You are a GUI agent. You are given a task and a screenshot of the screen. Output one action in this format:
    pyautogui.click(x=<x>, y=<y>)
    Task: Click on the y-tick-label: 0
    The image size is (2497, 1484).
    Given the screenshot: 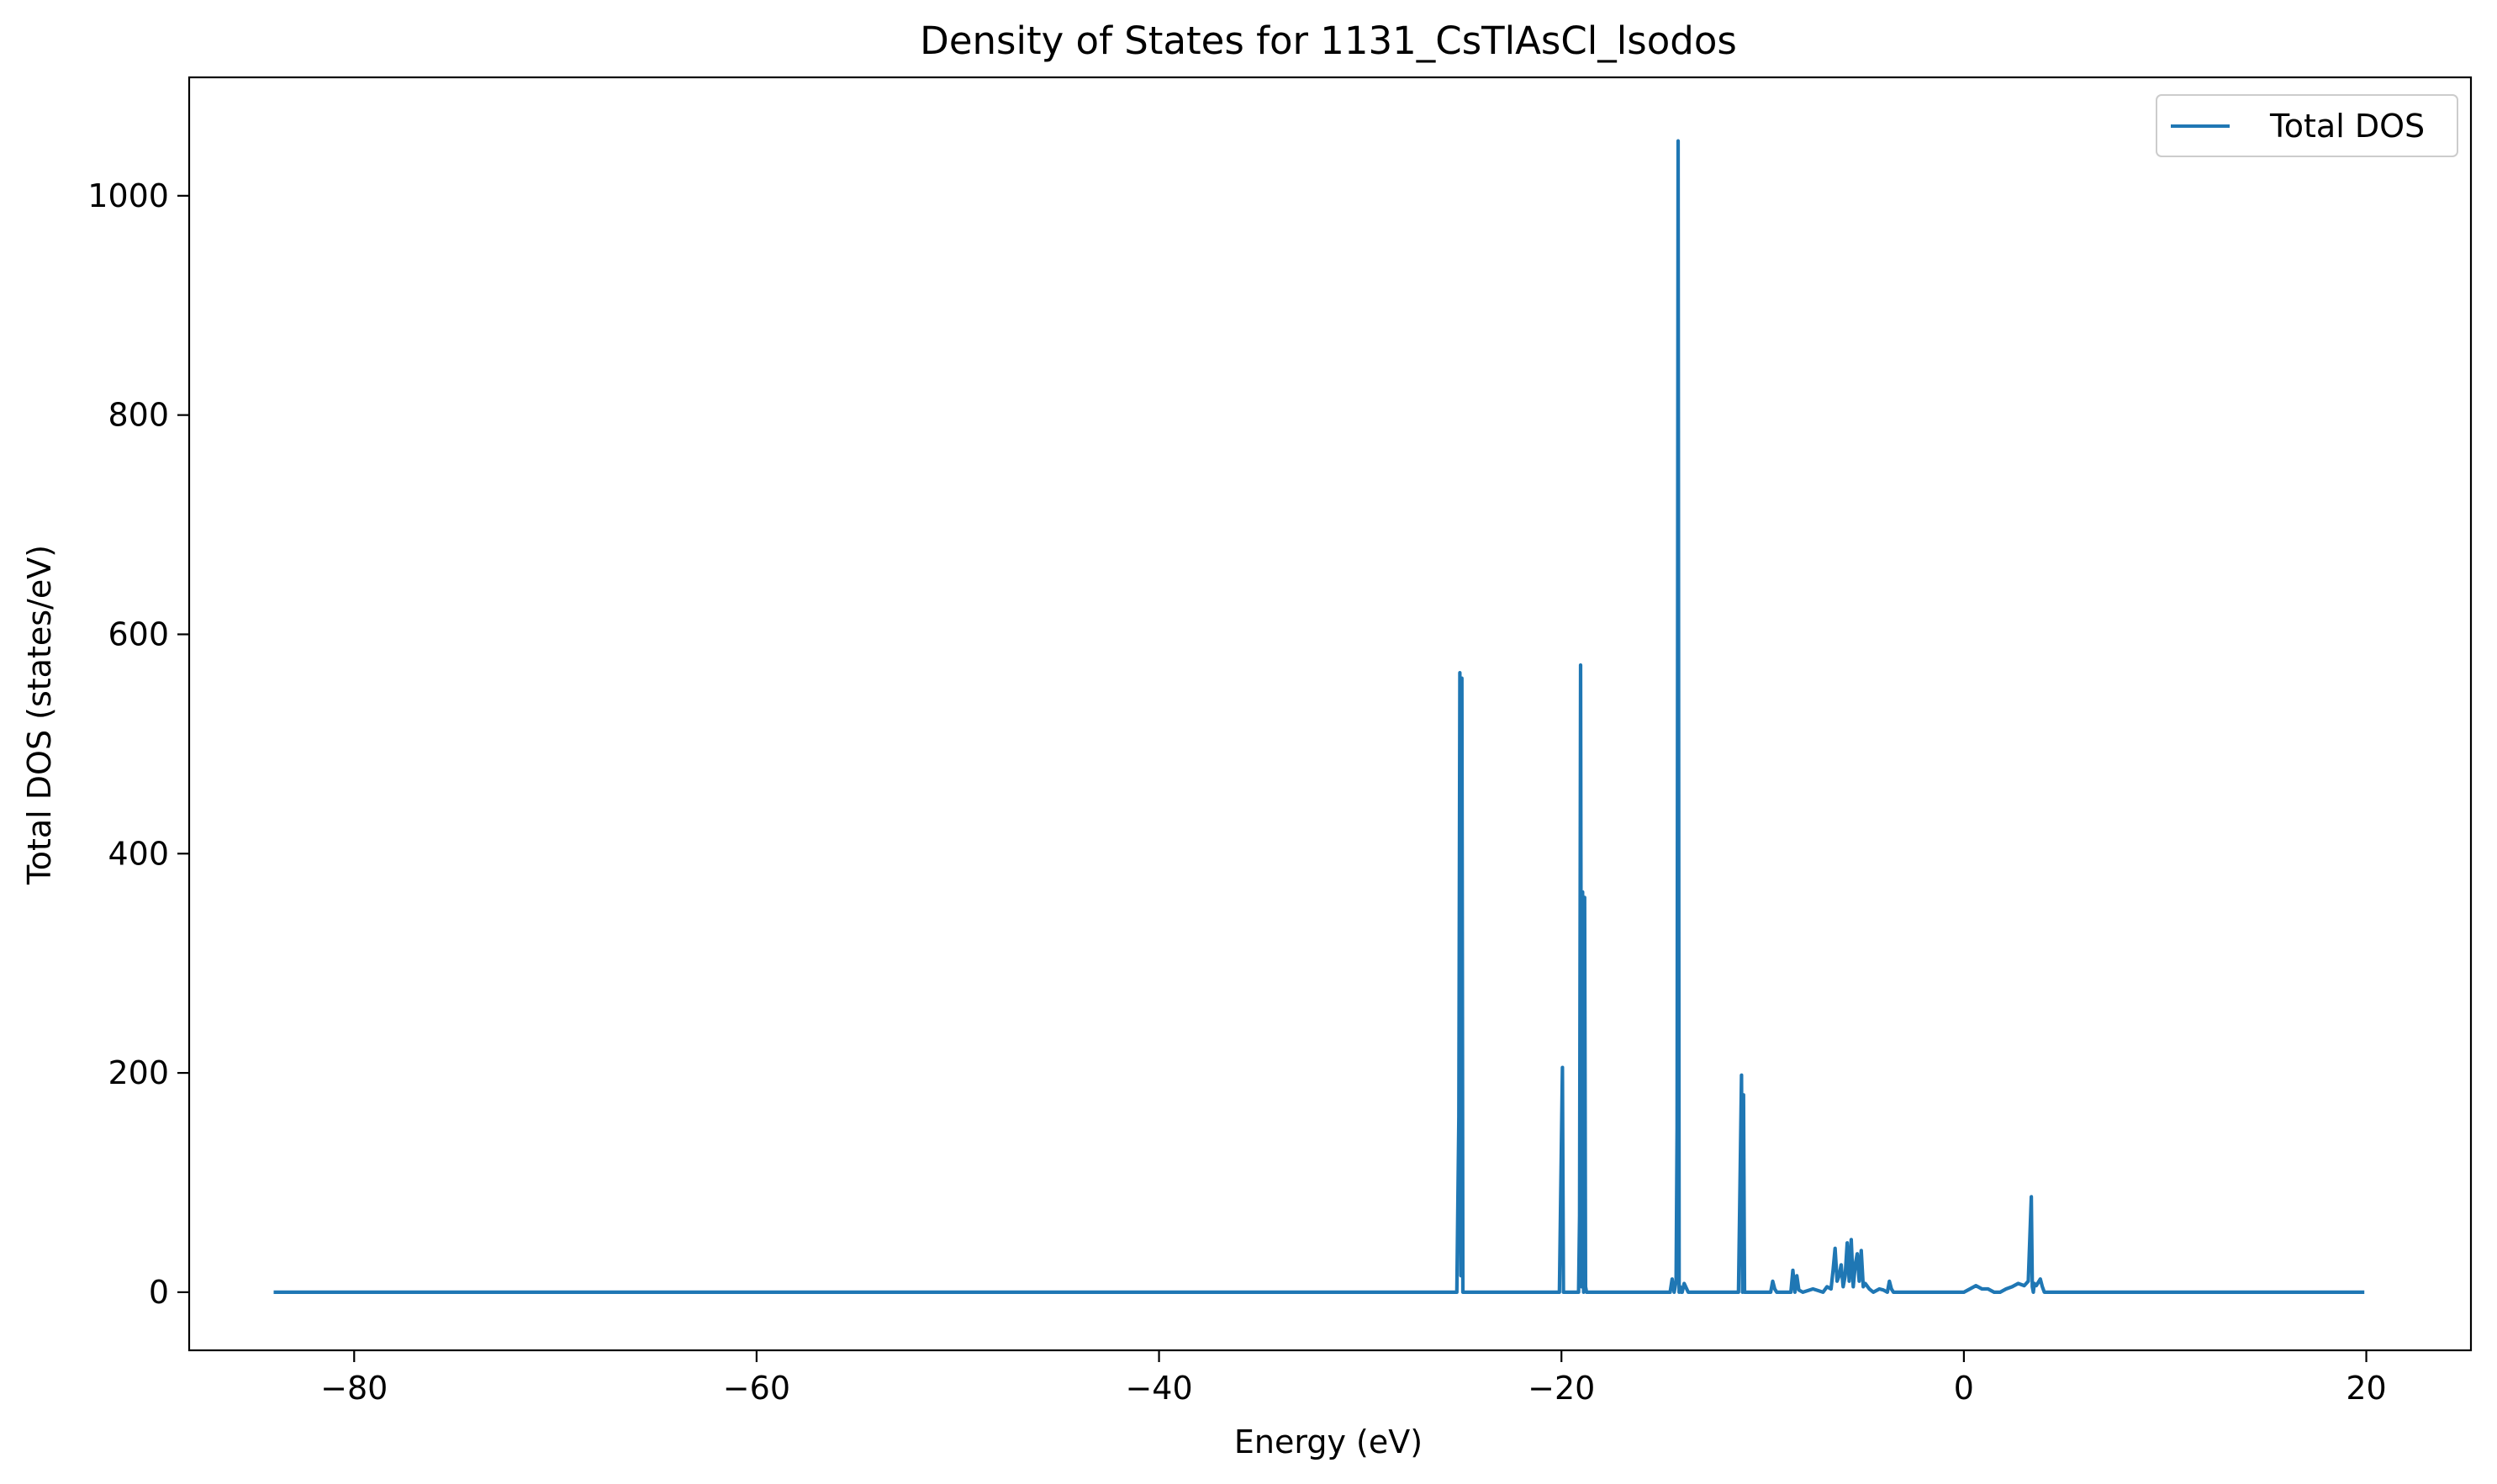 What is the action you would take?
    pyautogui.click(x=159, y=1292)
    